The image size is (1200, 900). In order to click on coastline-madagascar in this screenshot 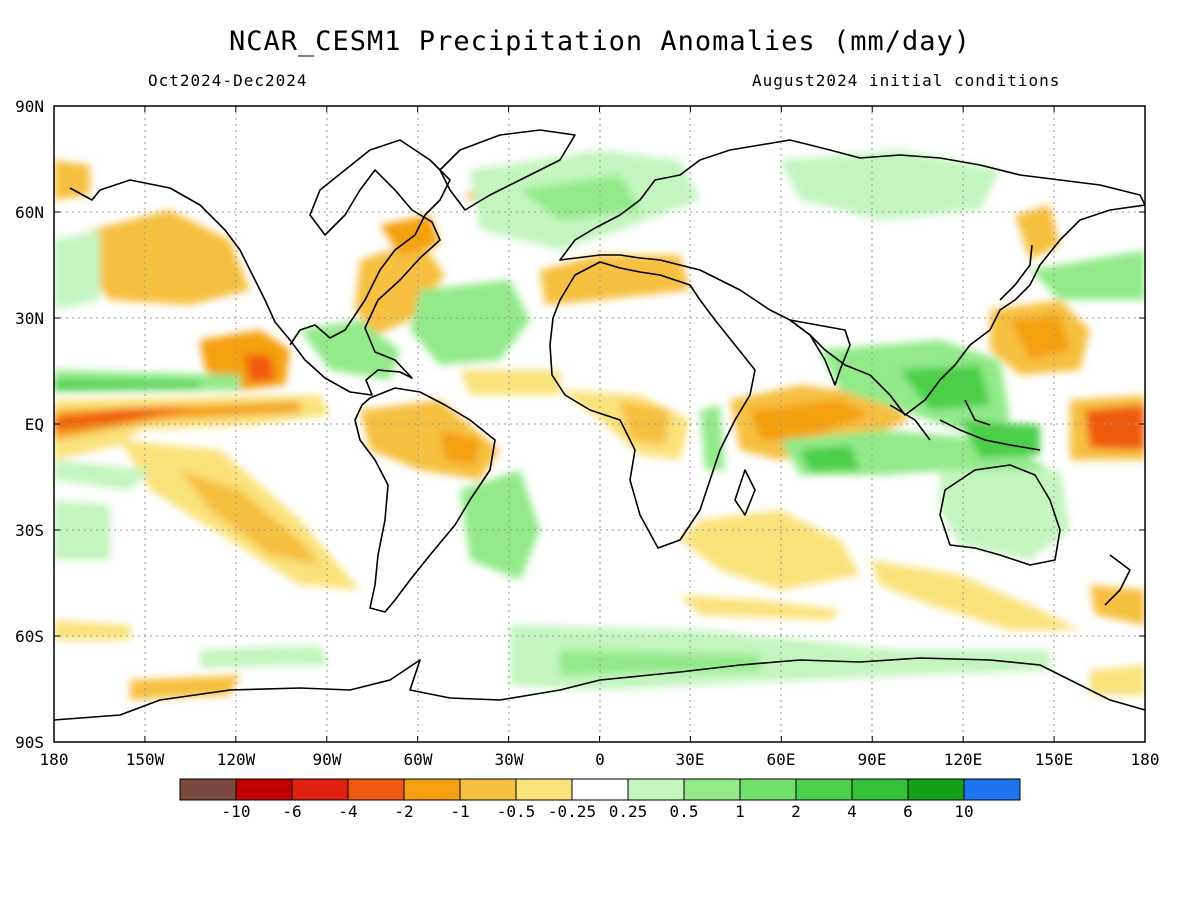, I will do `click(745, 492)`.